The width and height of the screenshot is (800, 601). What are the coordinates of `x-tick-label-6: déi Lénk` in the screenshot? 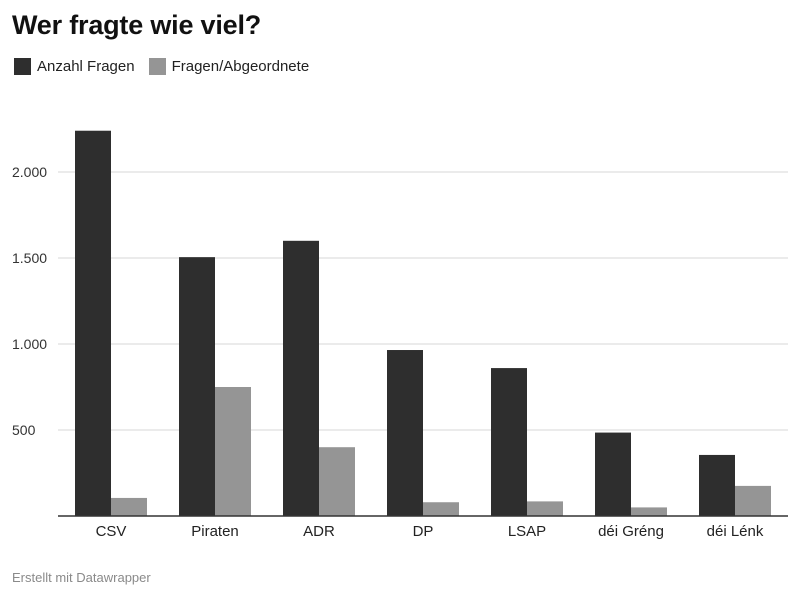 It's located at (735, 531).